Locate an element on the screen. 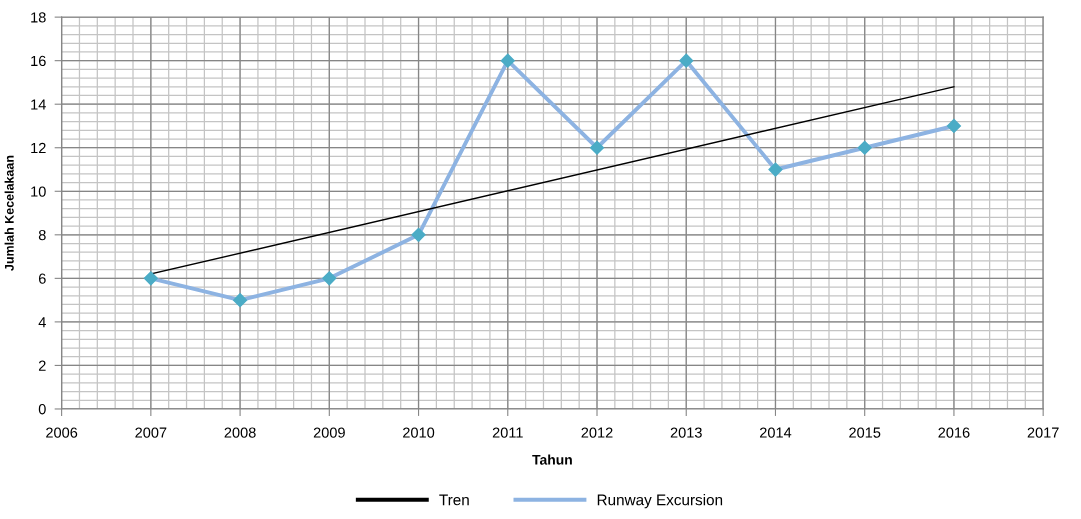 Image resolution: width=1081 pixels, height=519 pixels. x-tick-label: 2012 is located at coordinates (597, 432).